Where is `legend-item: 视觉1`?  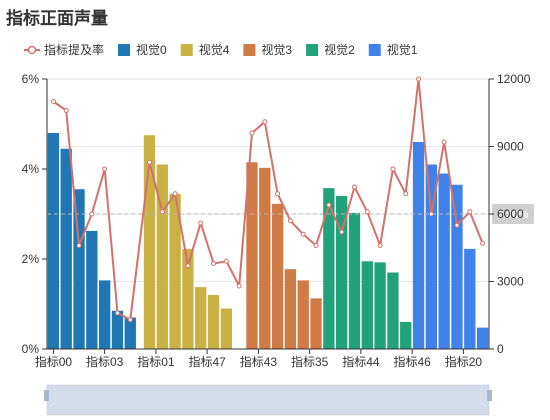
legend-item: 视觉1 is located at coordinates (393, 49).